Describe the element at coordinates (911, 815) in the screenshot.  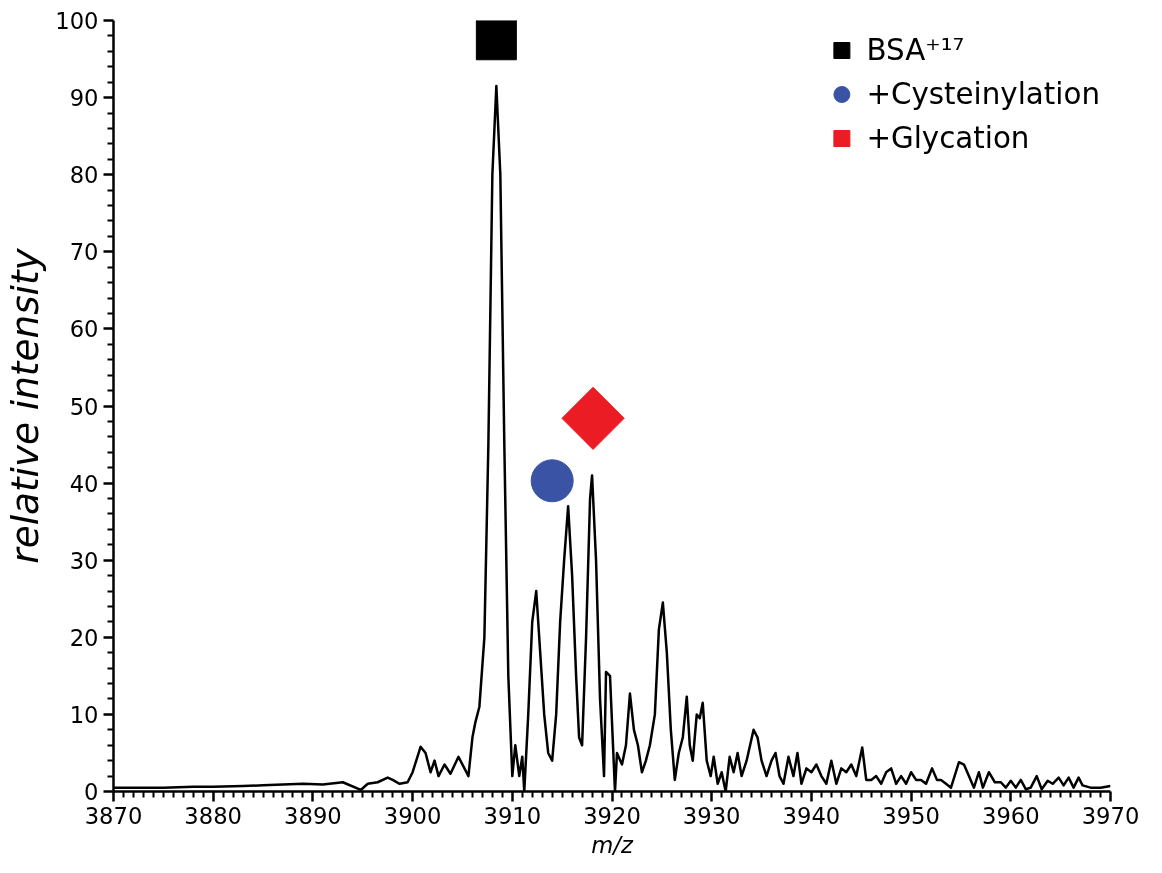
I see `x-tick-label: 3950` at that location.